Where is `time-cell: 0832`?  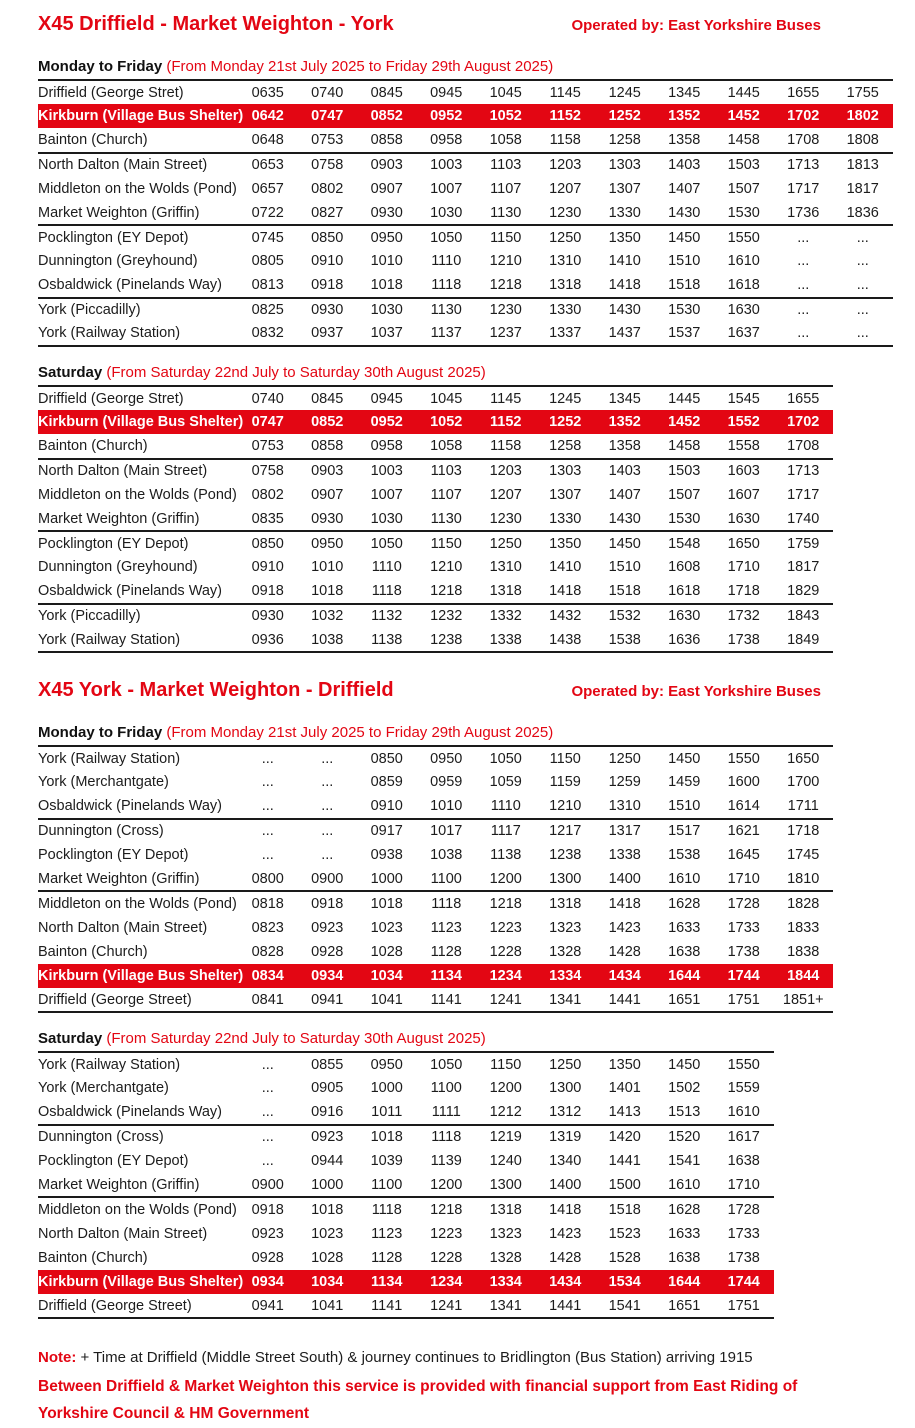
time-cell: 0832 is located at coordinates (268, 334).